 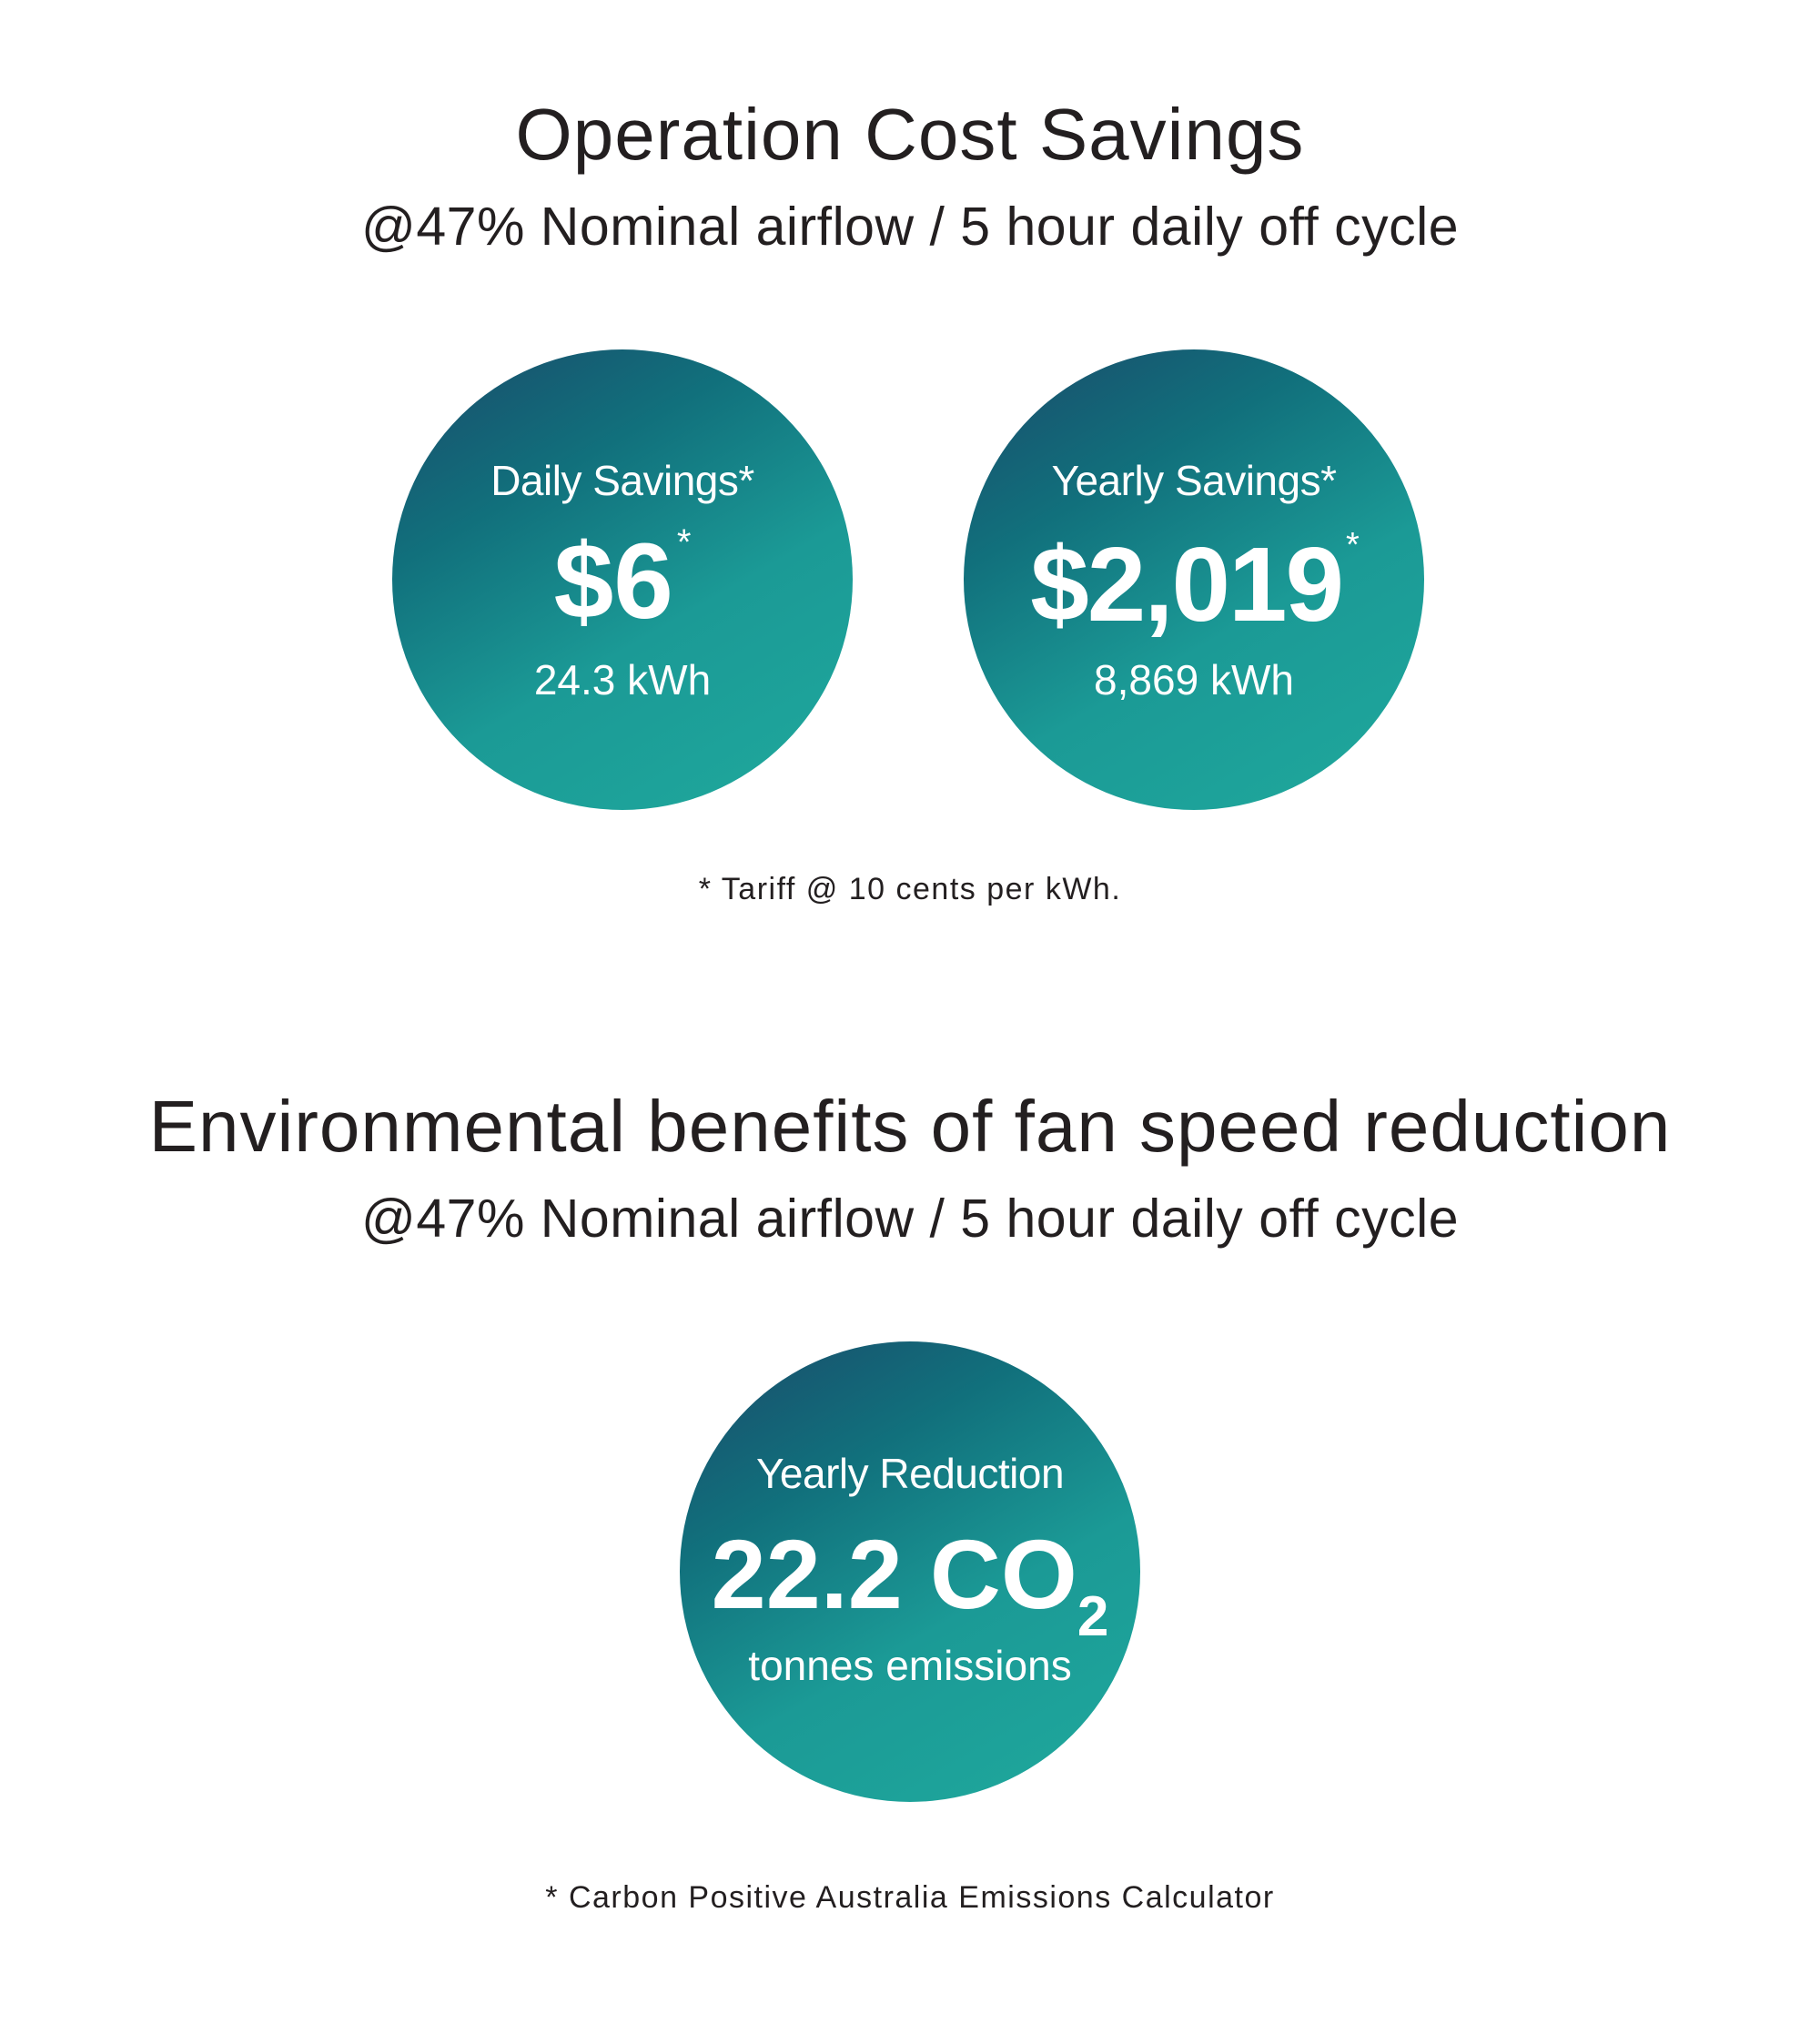 What do you see at coordinates (910, 1474) in the screenshot?
I see `yearly-reduction-label: Yearly Reduction` at bounding box center [910, 1474].